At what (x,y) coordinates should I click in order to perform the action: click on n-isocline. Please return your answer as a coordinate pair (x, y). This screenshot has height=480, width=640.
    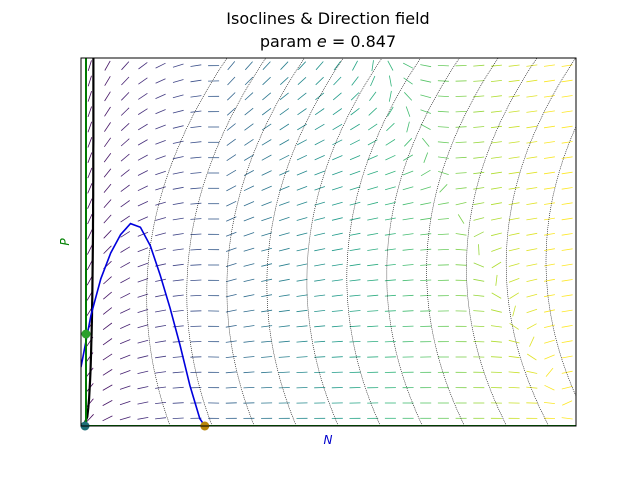
    Looking at the image, I should click on (143, 324).